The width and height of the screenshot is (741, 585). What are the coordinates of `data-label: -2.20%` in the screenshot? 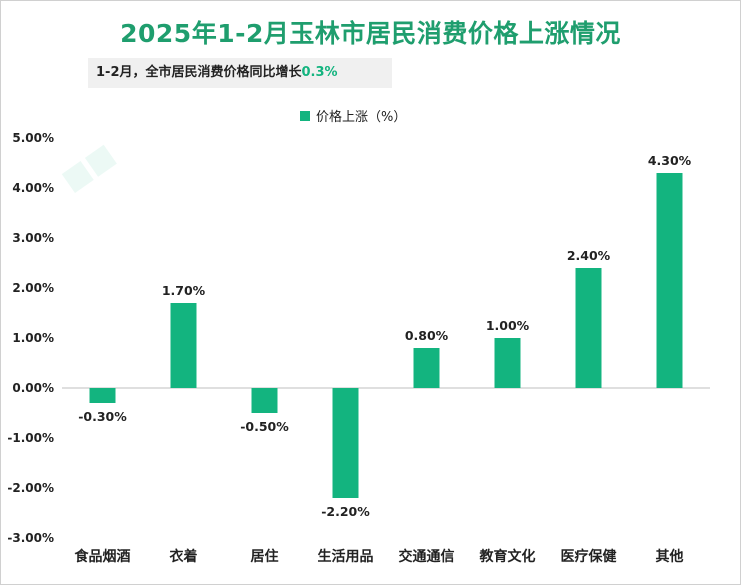 It's located at (345, 511).